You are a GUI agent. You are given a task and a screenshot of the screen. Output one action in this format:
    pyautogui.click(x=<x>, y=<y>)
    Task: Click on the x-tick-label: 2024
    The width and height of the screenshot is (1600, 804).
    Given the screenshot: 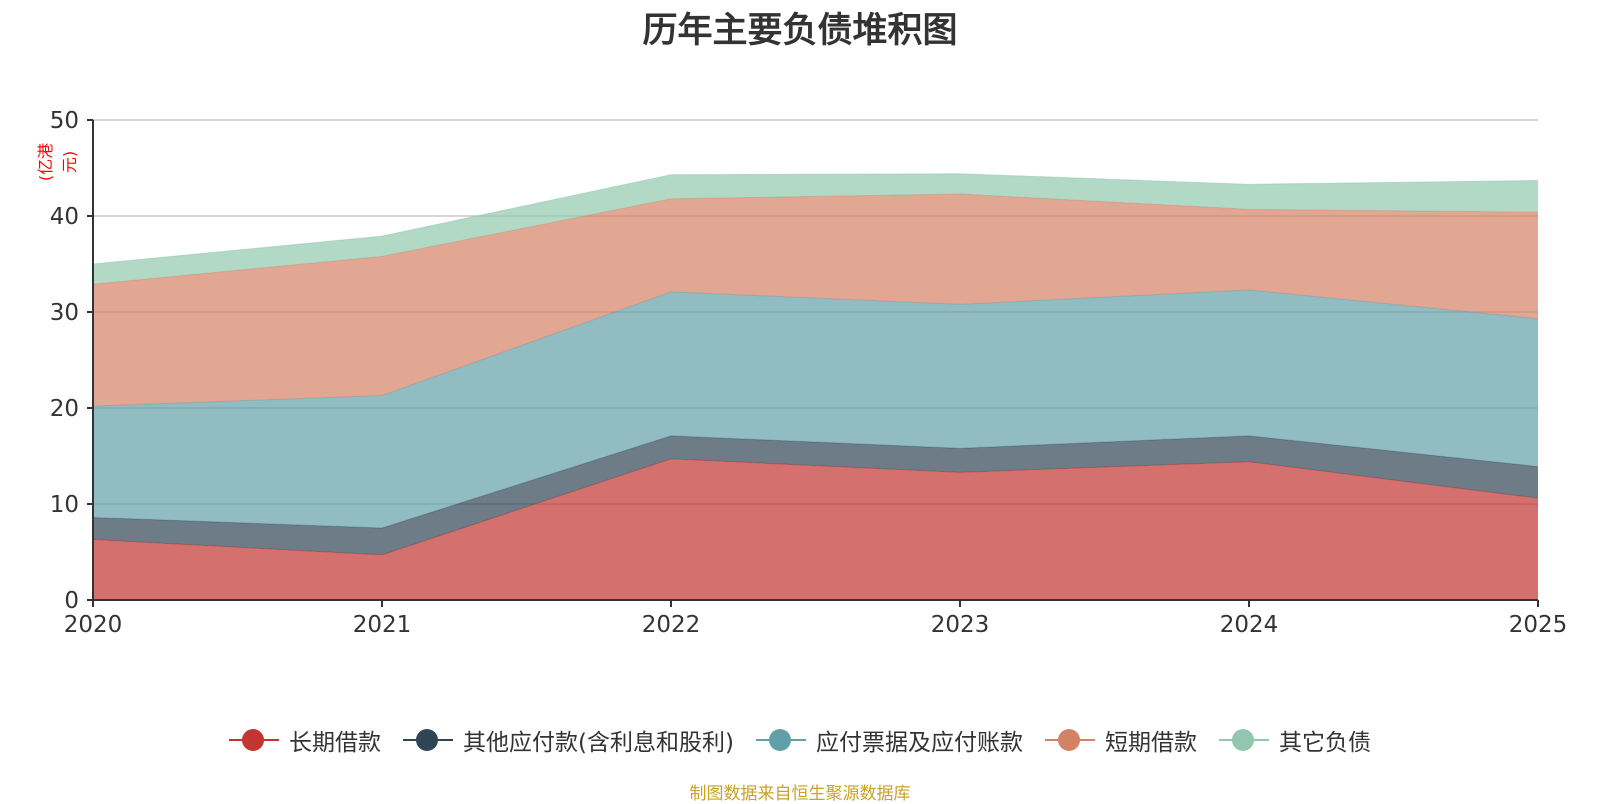 What is the action you would take?
    pyautogui.click(x=1249, y=625)
    